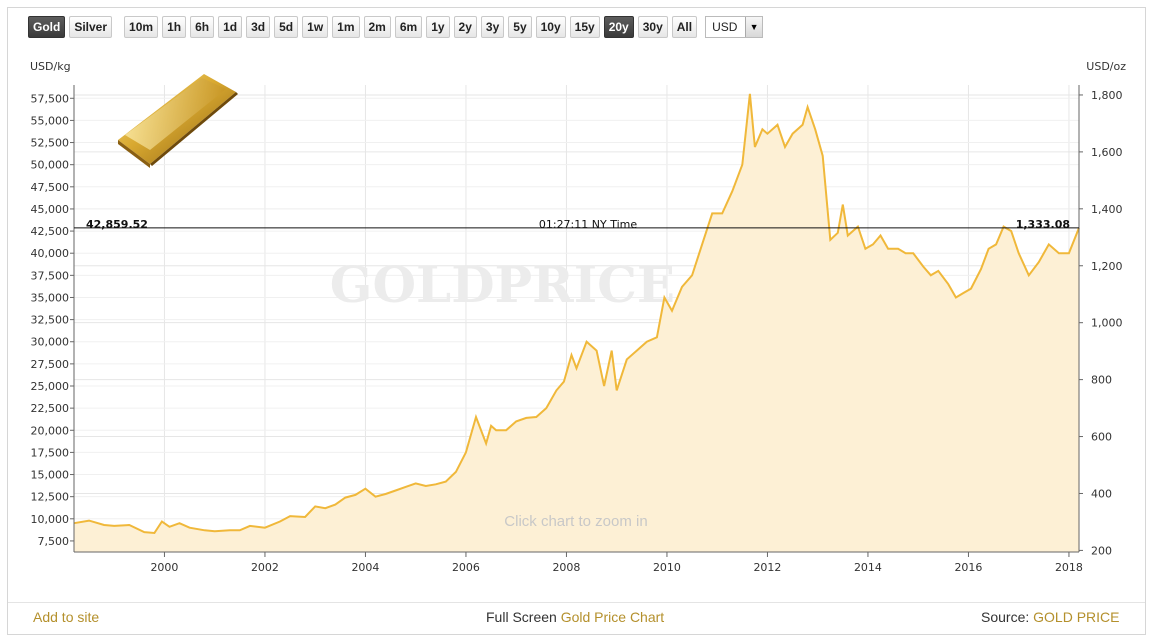 The height and width of the screenshot is (641, 1154). I want to click on currency-select-value: USD, so click(725, 27).